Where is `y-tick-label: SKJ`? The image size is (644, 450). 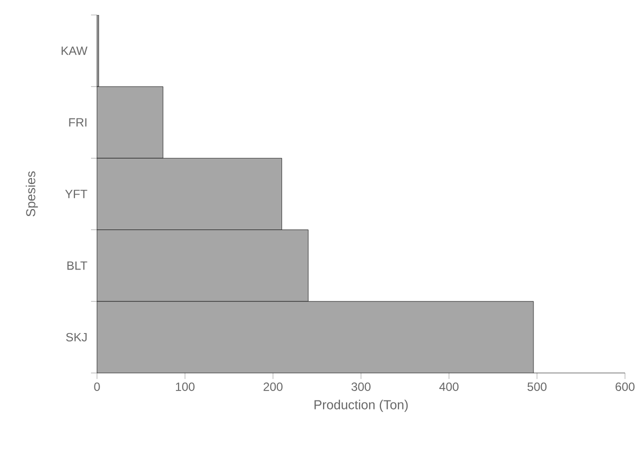 y-tick-label: SKJ is located at coordinates (76, 337).